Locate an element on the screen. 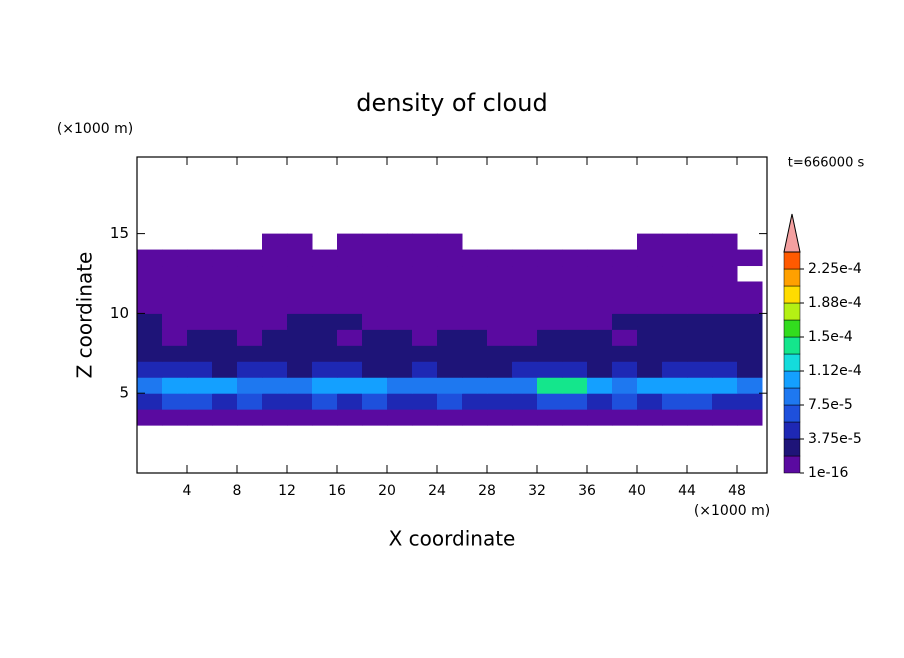  colorbar-tick-label: 7.5e-5 is located at coordinates (830, 405).